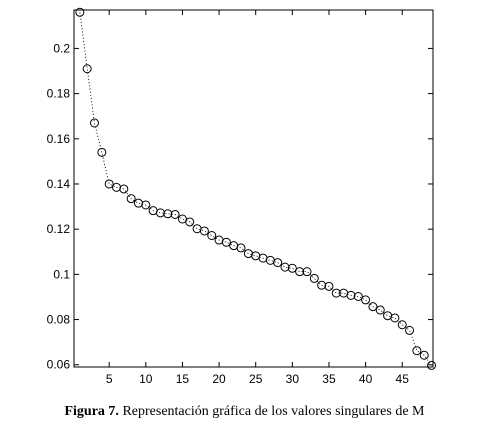 The width and height of the screenshot is (489, 440). Describe the element at coordinates (61, 48) in the screenshot. I see `y-tick-label: 0.2` at that location.